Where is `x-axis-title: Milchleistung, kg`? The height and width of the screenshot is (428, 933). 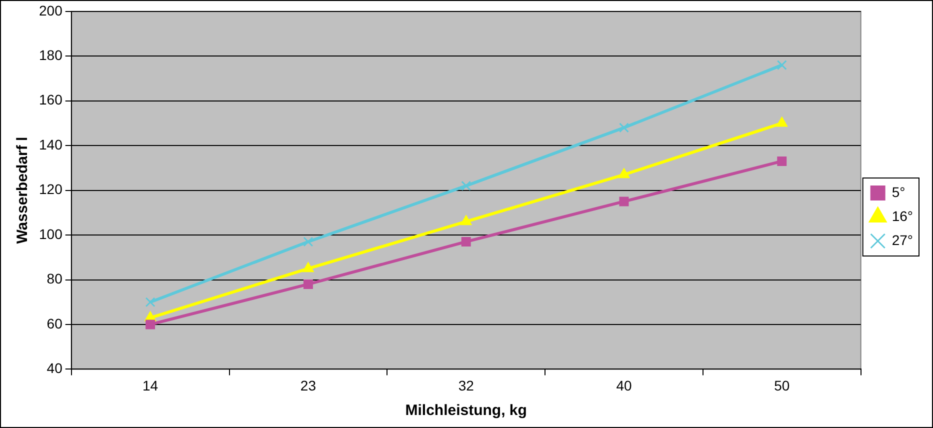 x-axis-title: Milchleistung, kg is located at coordinates (466, 411).